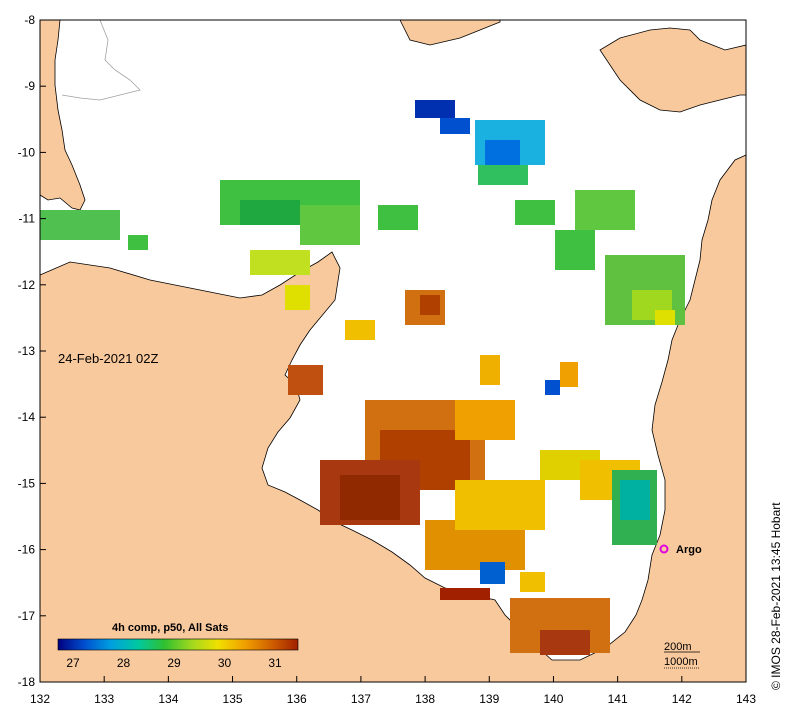 The width and height of the screenshot is (791, 716). Describe the element at coordinates (170, 628) in the screenshot. I see `composite-label: 4h comp, p50, All Sats` at that location.